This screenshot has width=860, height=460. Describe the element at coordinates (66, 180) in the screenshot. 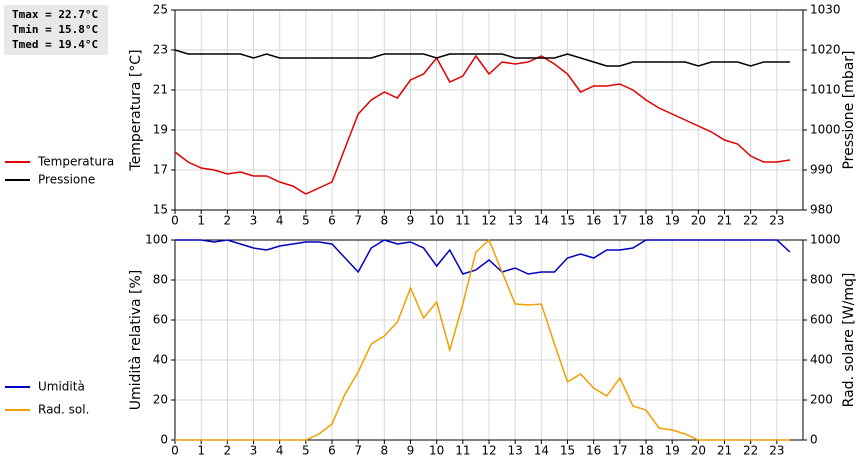

I see `legend-label: Pressione` at that location.